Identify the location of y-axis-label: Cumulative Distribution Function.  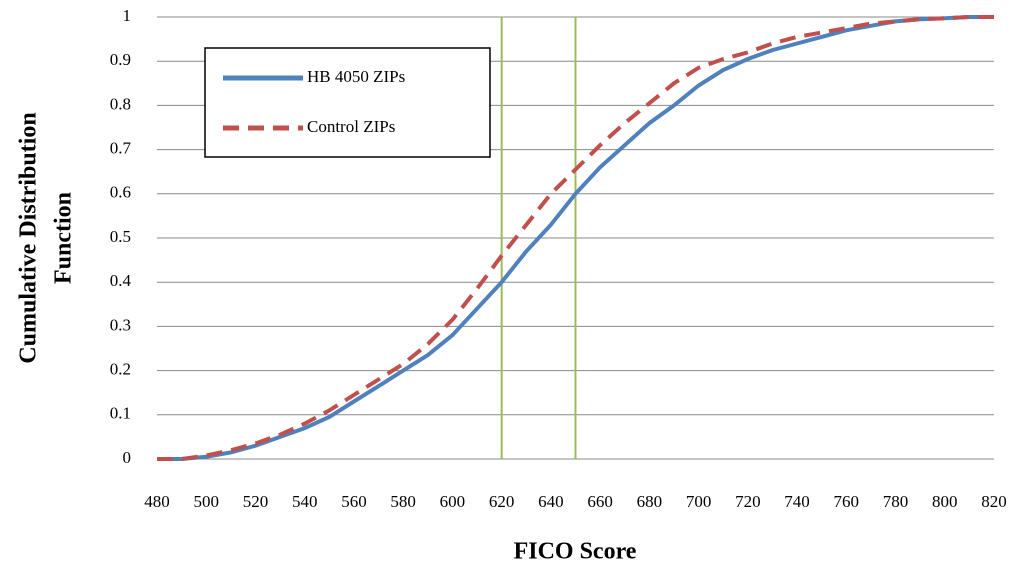
(46, 237).